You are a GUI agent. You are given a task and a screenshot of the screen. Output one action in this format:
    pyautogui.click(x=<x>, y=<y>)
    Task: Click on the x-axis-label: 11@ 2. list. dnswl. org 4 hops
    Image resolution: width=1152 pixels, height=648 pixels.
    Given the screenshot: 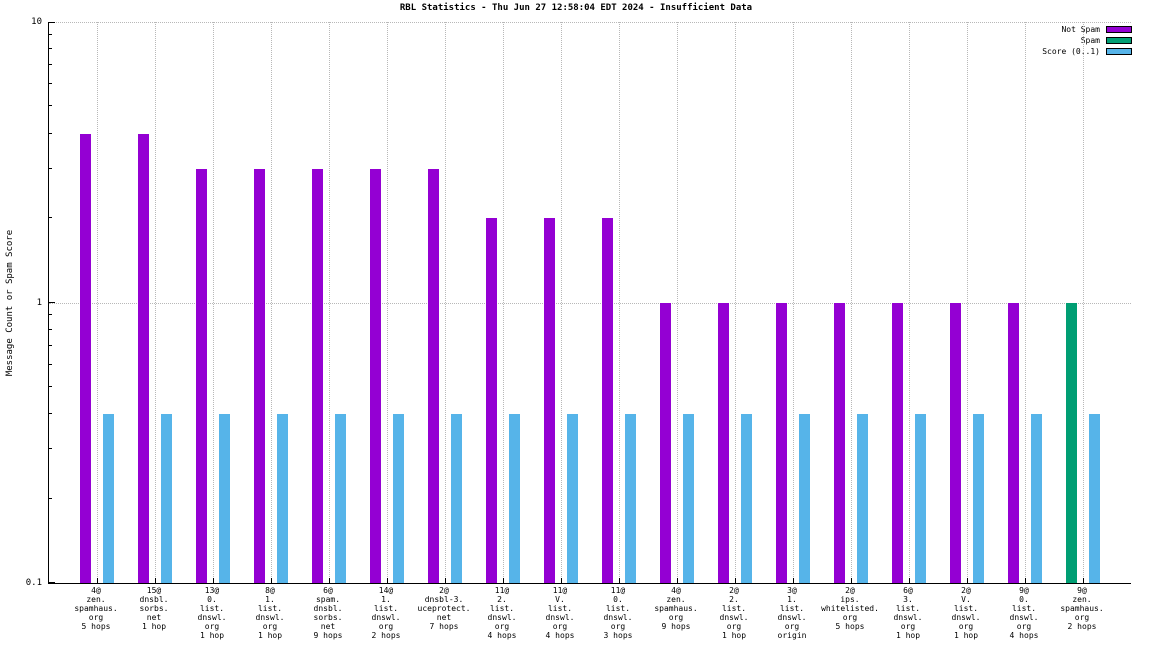 What is the action you would take?
    pyautogui.click(x=502, y=613)
    